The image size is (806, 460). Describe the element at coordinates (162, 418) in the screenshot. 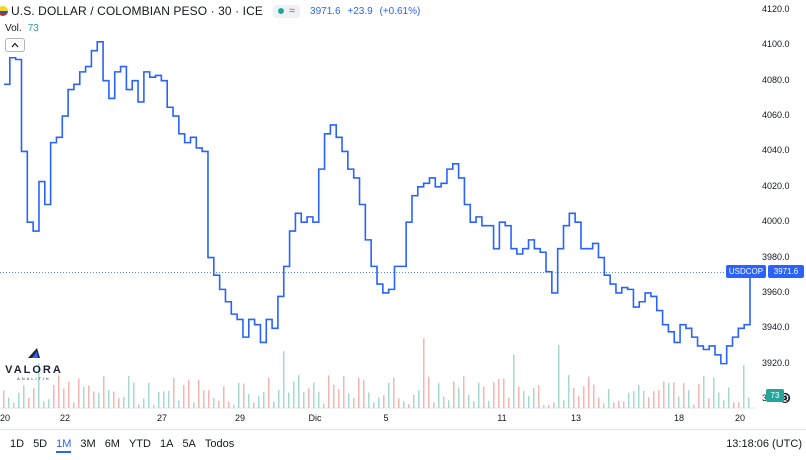

I see `time-tick-label: 27` at that location.